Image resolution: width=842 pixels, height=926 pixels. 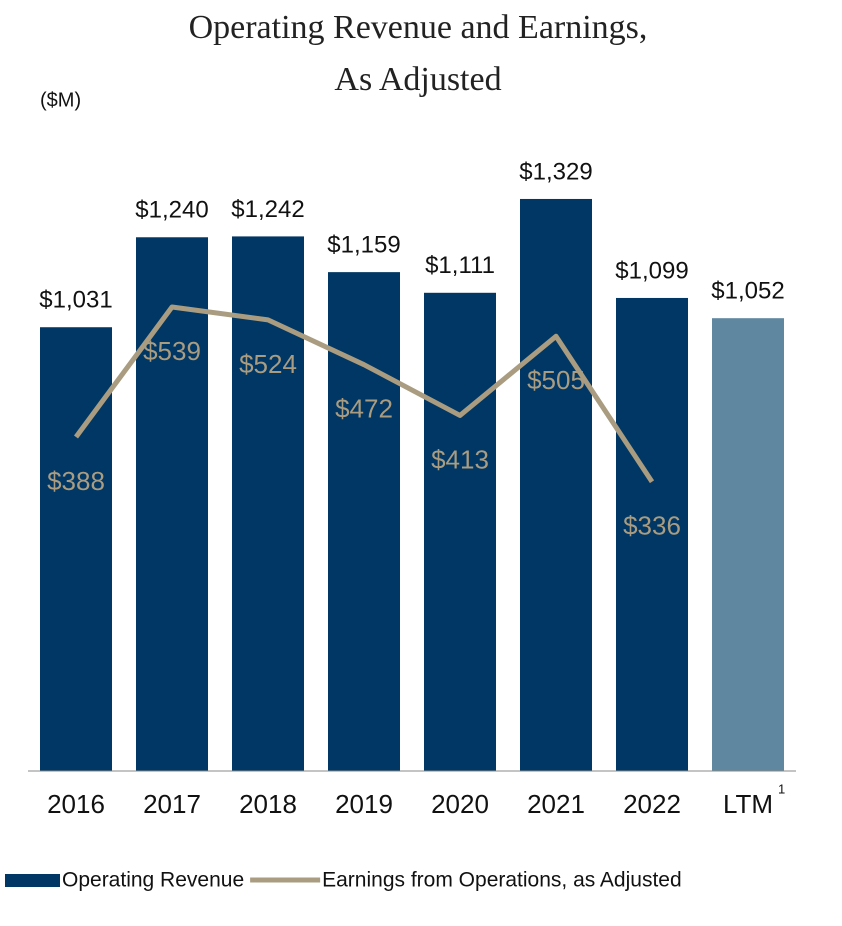 What do you see at coordinates (556, 804) in the screenshot?
I see `x-tick-label: 2021` at bounding box center [556, 804].